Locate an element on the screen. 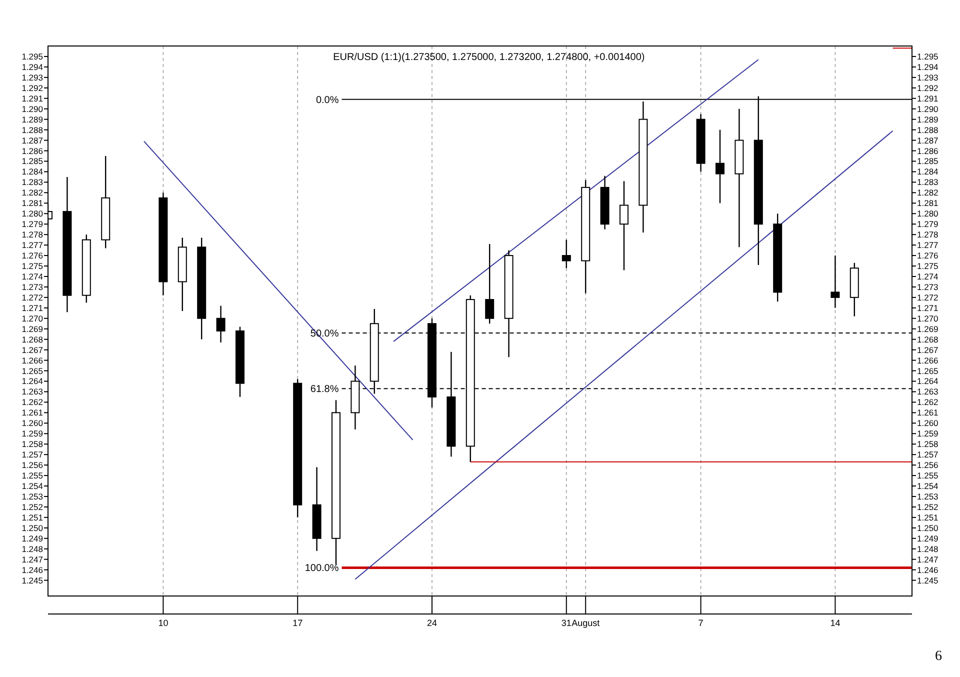 The image size is (960, 677). y-tick-label: 1.268 is located at coordinates (33, 339).